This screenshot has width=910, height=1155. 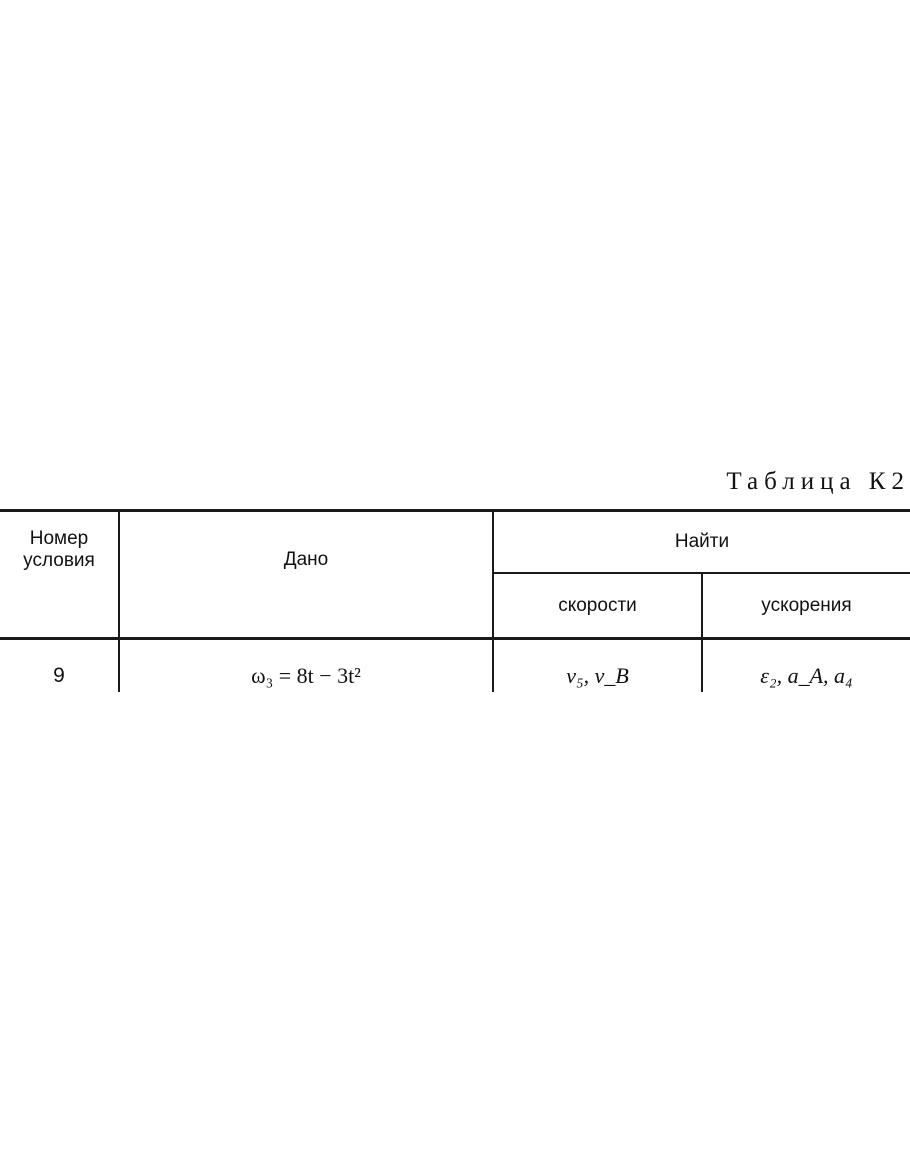 I want to click on table-title: Таблица К2, so click(x=818, y=481).